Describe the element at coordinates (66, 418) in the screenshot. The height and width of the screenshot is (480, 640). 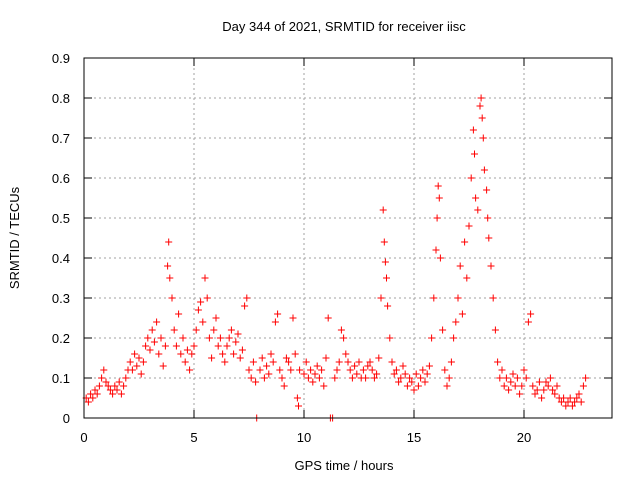
I see `y-tick-label: 0` at that location.